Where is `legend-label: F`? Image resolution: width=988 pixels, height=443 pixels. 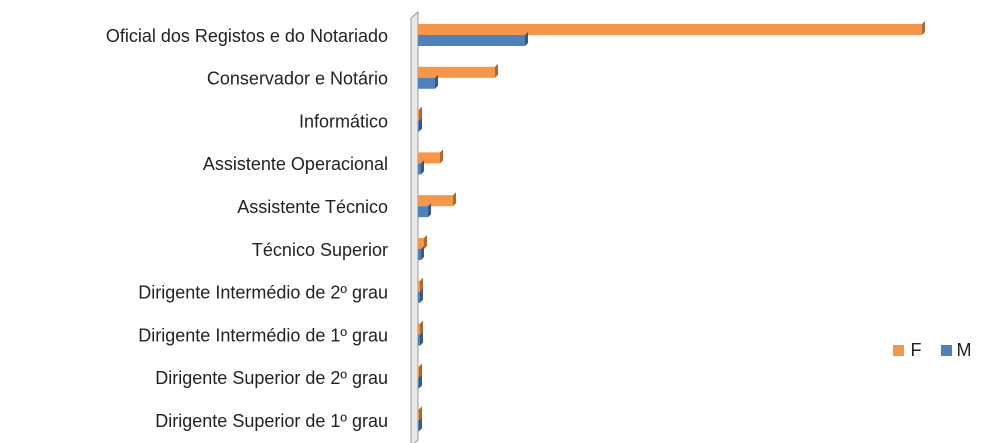 legend-label: F is located at coordinates (916, 350).